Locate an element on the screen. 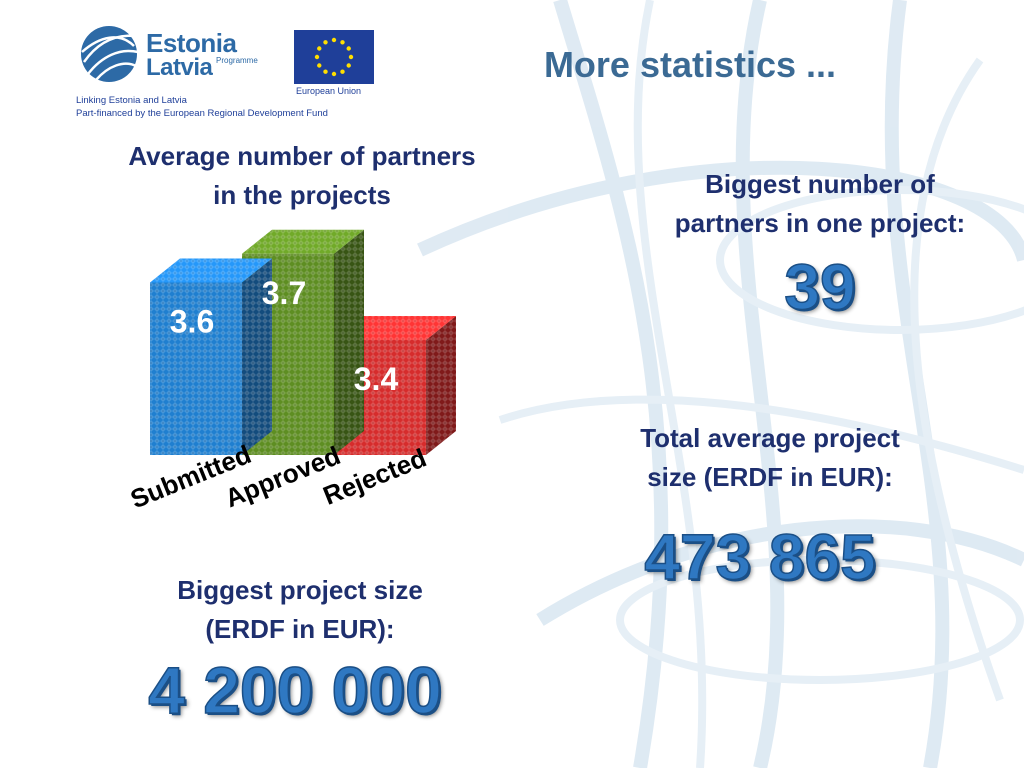 Image resolution: width=1024 pixels, height=768 pixels. bar-submitted is located at coordinates (211, 356).